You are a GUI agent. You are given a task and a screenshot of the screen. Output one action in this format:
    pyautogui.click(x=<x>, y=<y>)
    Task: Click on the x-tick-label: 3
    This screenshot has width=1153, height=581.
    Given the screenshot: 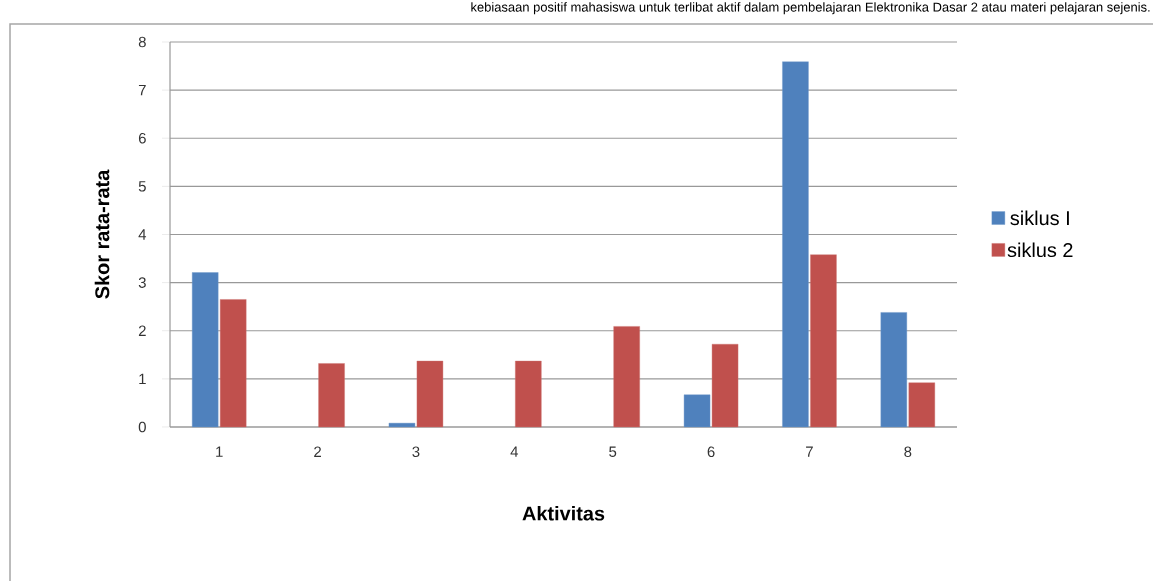 What is the action you would take?
    pyautogui.click(x=416, y=452)
    